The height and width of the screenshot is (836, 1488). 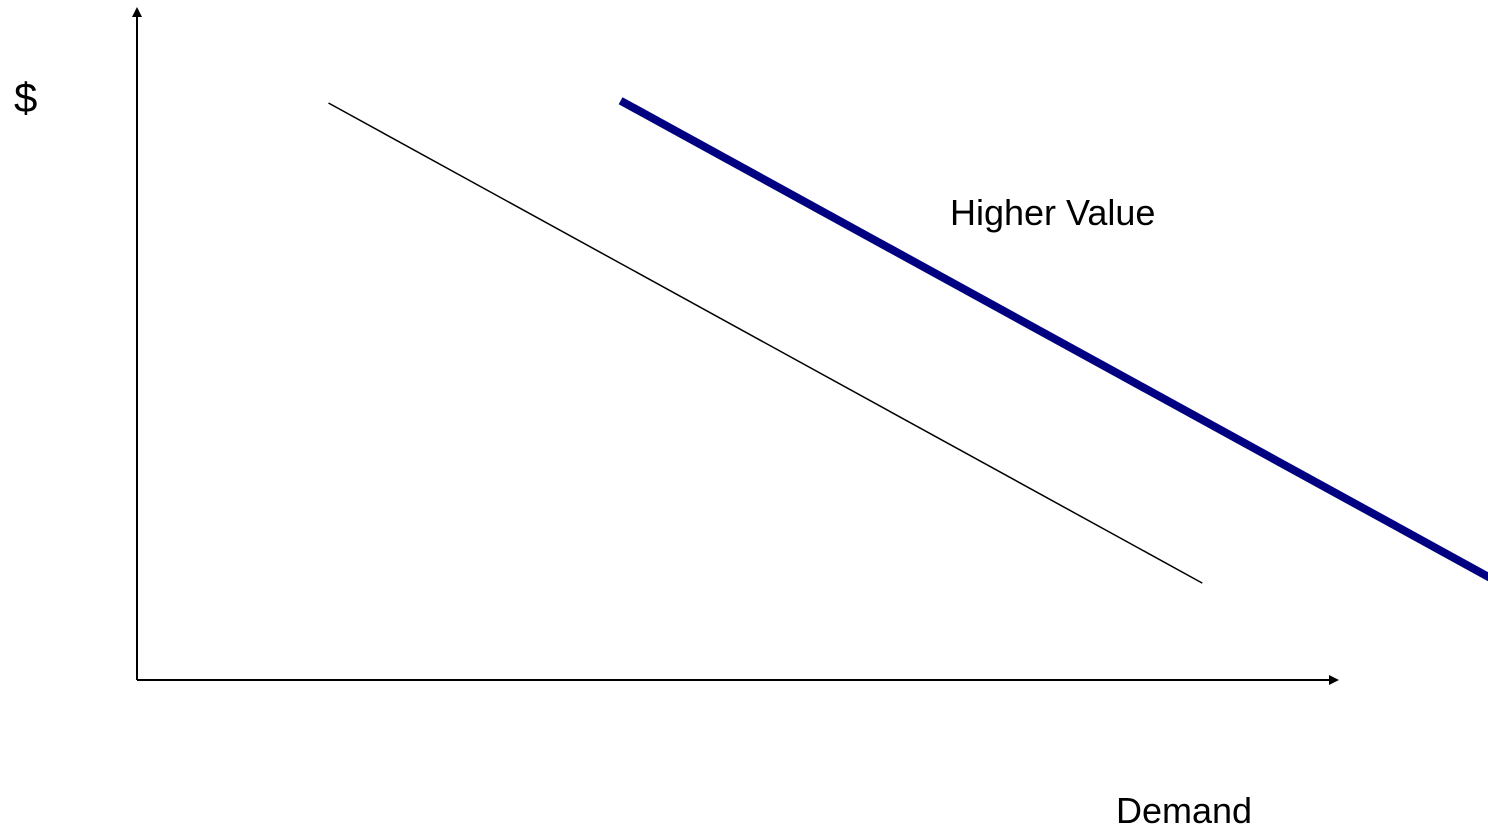 What do you see at coordinates (1053, 212) in the screenshot?
I see `series-label-higher-value: Higher Value` at bounding box center [1053, 212].